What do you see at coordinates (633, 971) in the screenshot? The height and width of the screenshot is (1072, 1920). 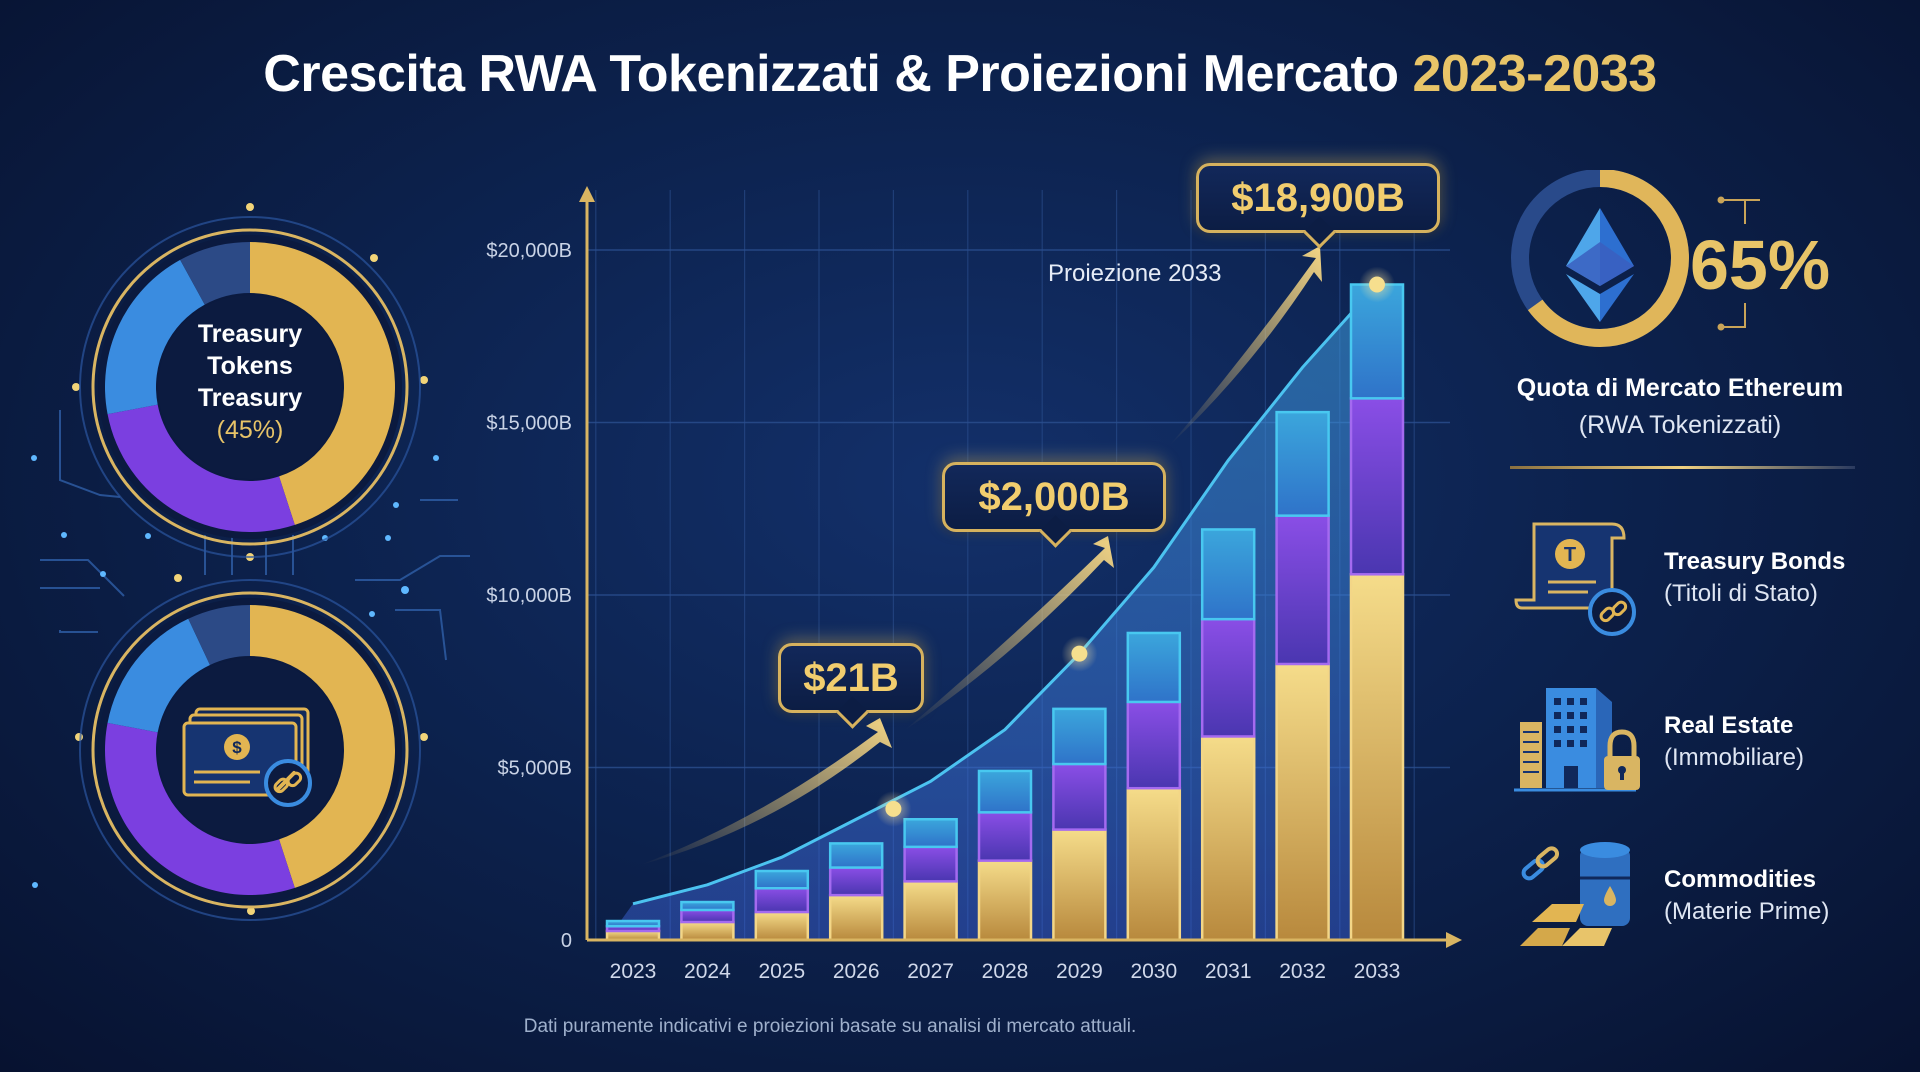 I see `x-tick-label: 2023` at bounding box center [633, 971].